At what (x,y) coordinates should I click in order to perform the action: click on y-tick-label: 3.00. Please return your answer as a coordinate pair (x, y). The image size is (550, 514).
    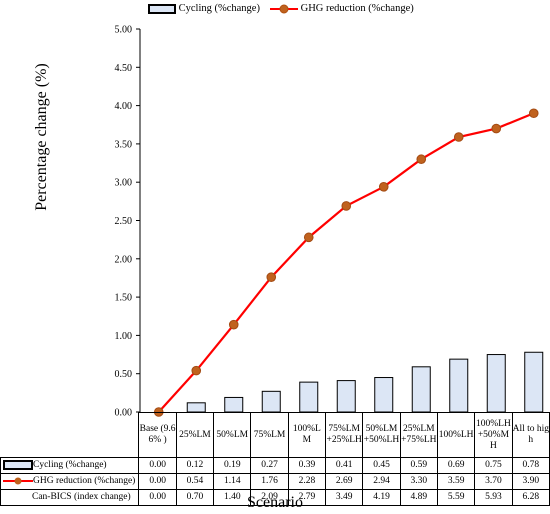
    Looking at the image, I should click on (124, 183).